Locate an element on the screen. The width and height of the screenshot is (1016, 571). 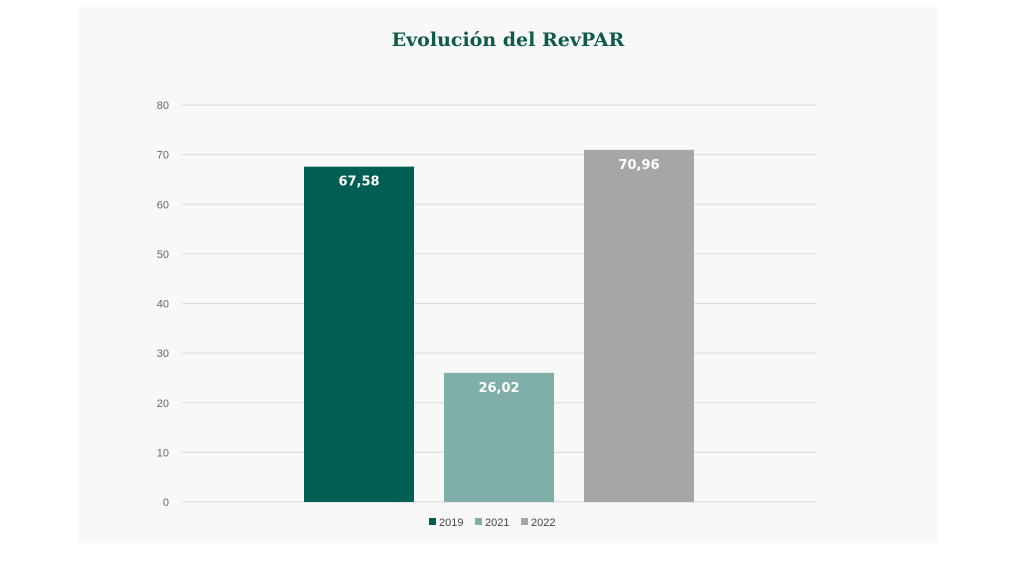
chart-title: Evolución del RevPAR is located at coordinates (508, 40).